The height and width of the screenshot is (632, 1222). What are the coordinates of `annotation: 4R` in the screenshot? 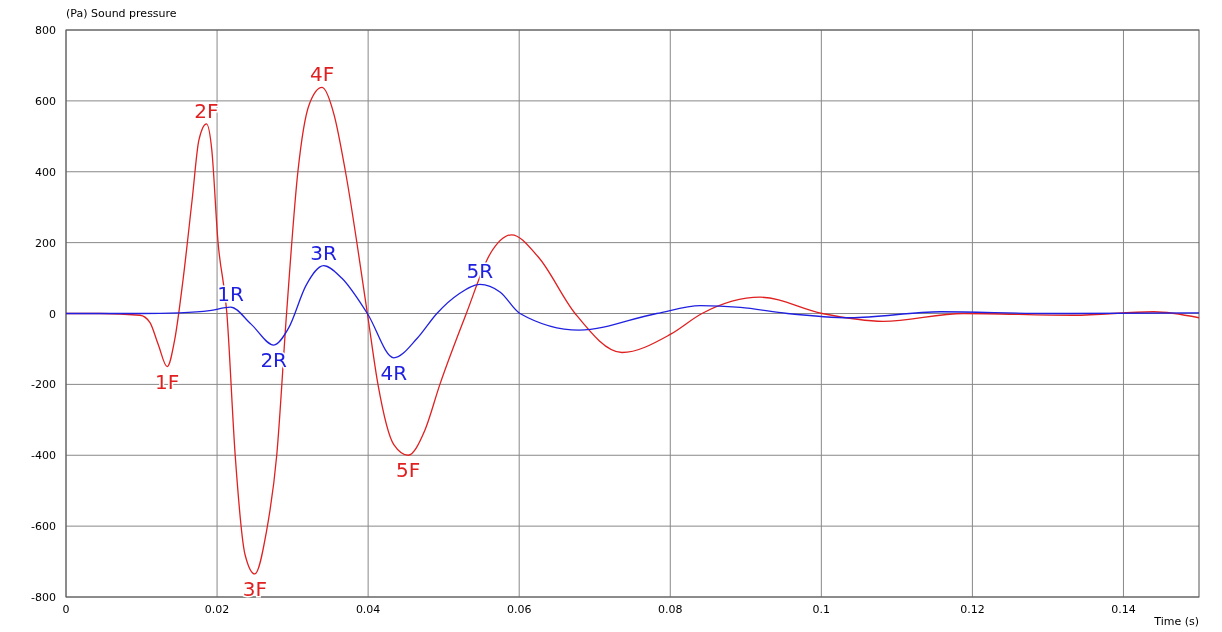 It's located at (394, 372).